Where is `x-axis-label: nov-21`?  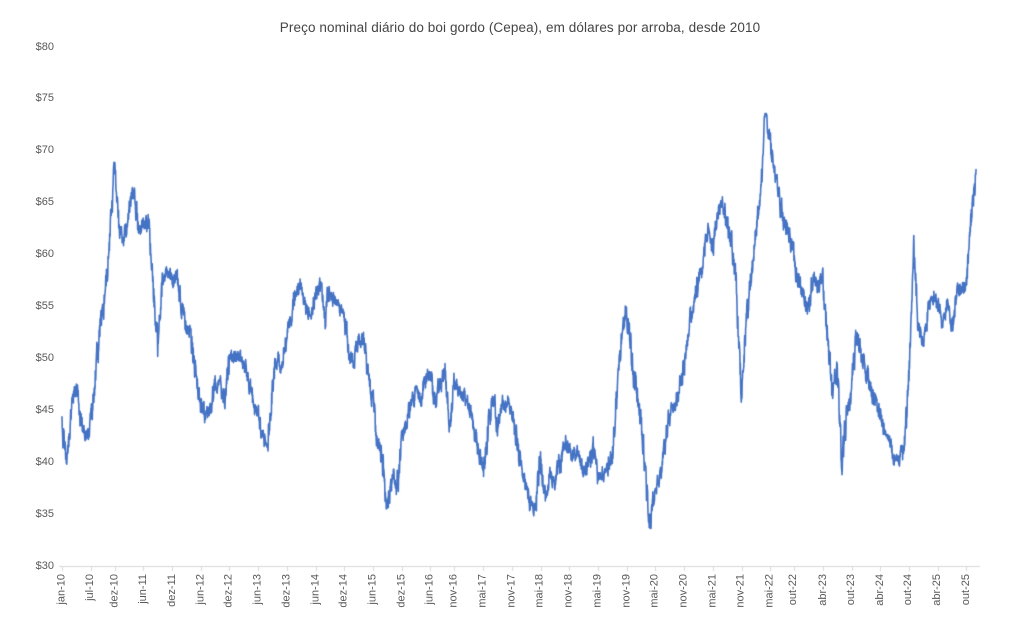 x-axis-label: nov-21 is located at coordinates (741, 591).